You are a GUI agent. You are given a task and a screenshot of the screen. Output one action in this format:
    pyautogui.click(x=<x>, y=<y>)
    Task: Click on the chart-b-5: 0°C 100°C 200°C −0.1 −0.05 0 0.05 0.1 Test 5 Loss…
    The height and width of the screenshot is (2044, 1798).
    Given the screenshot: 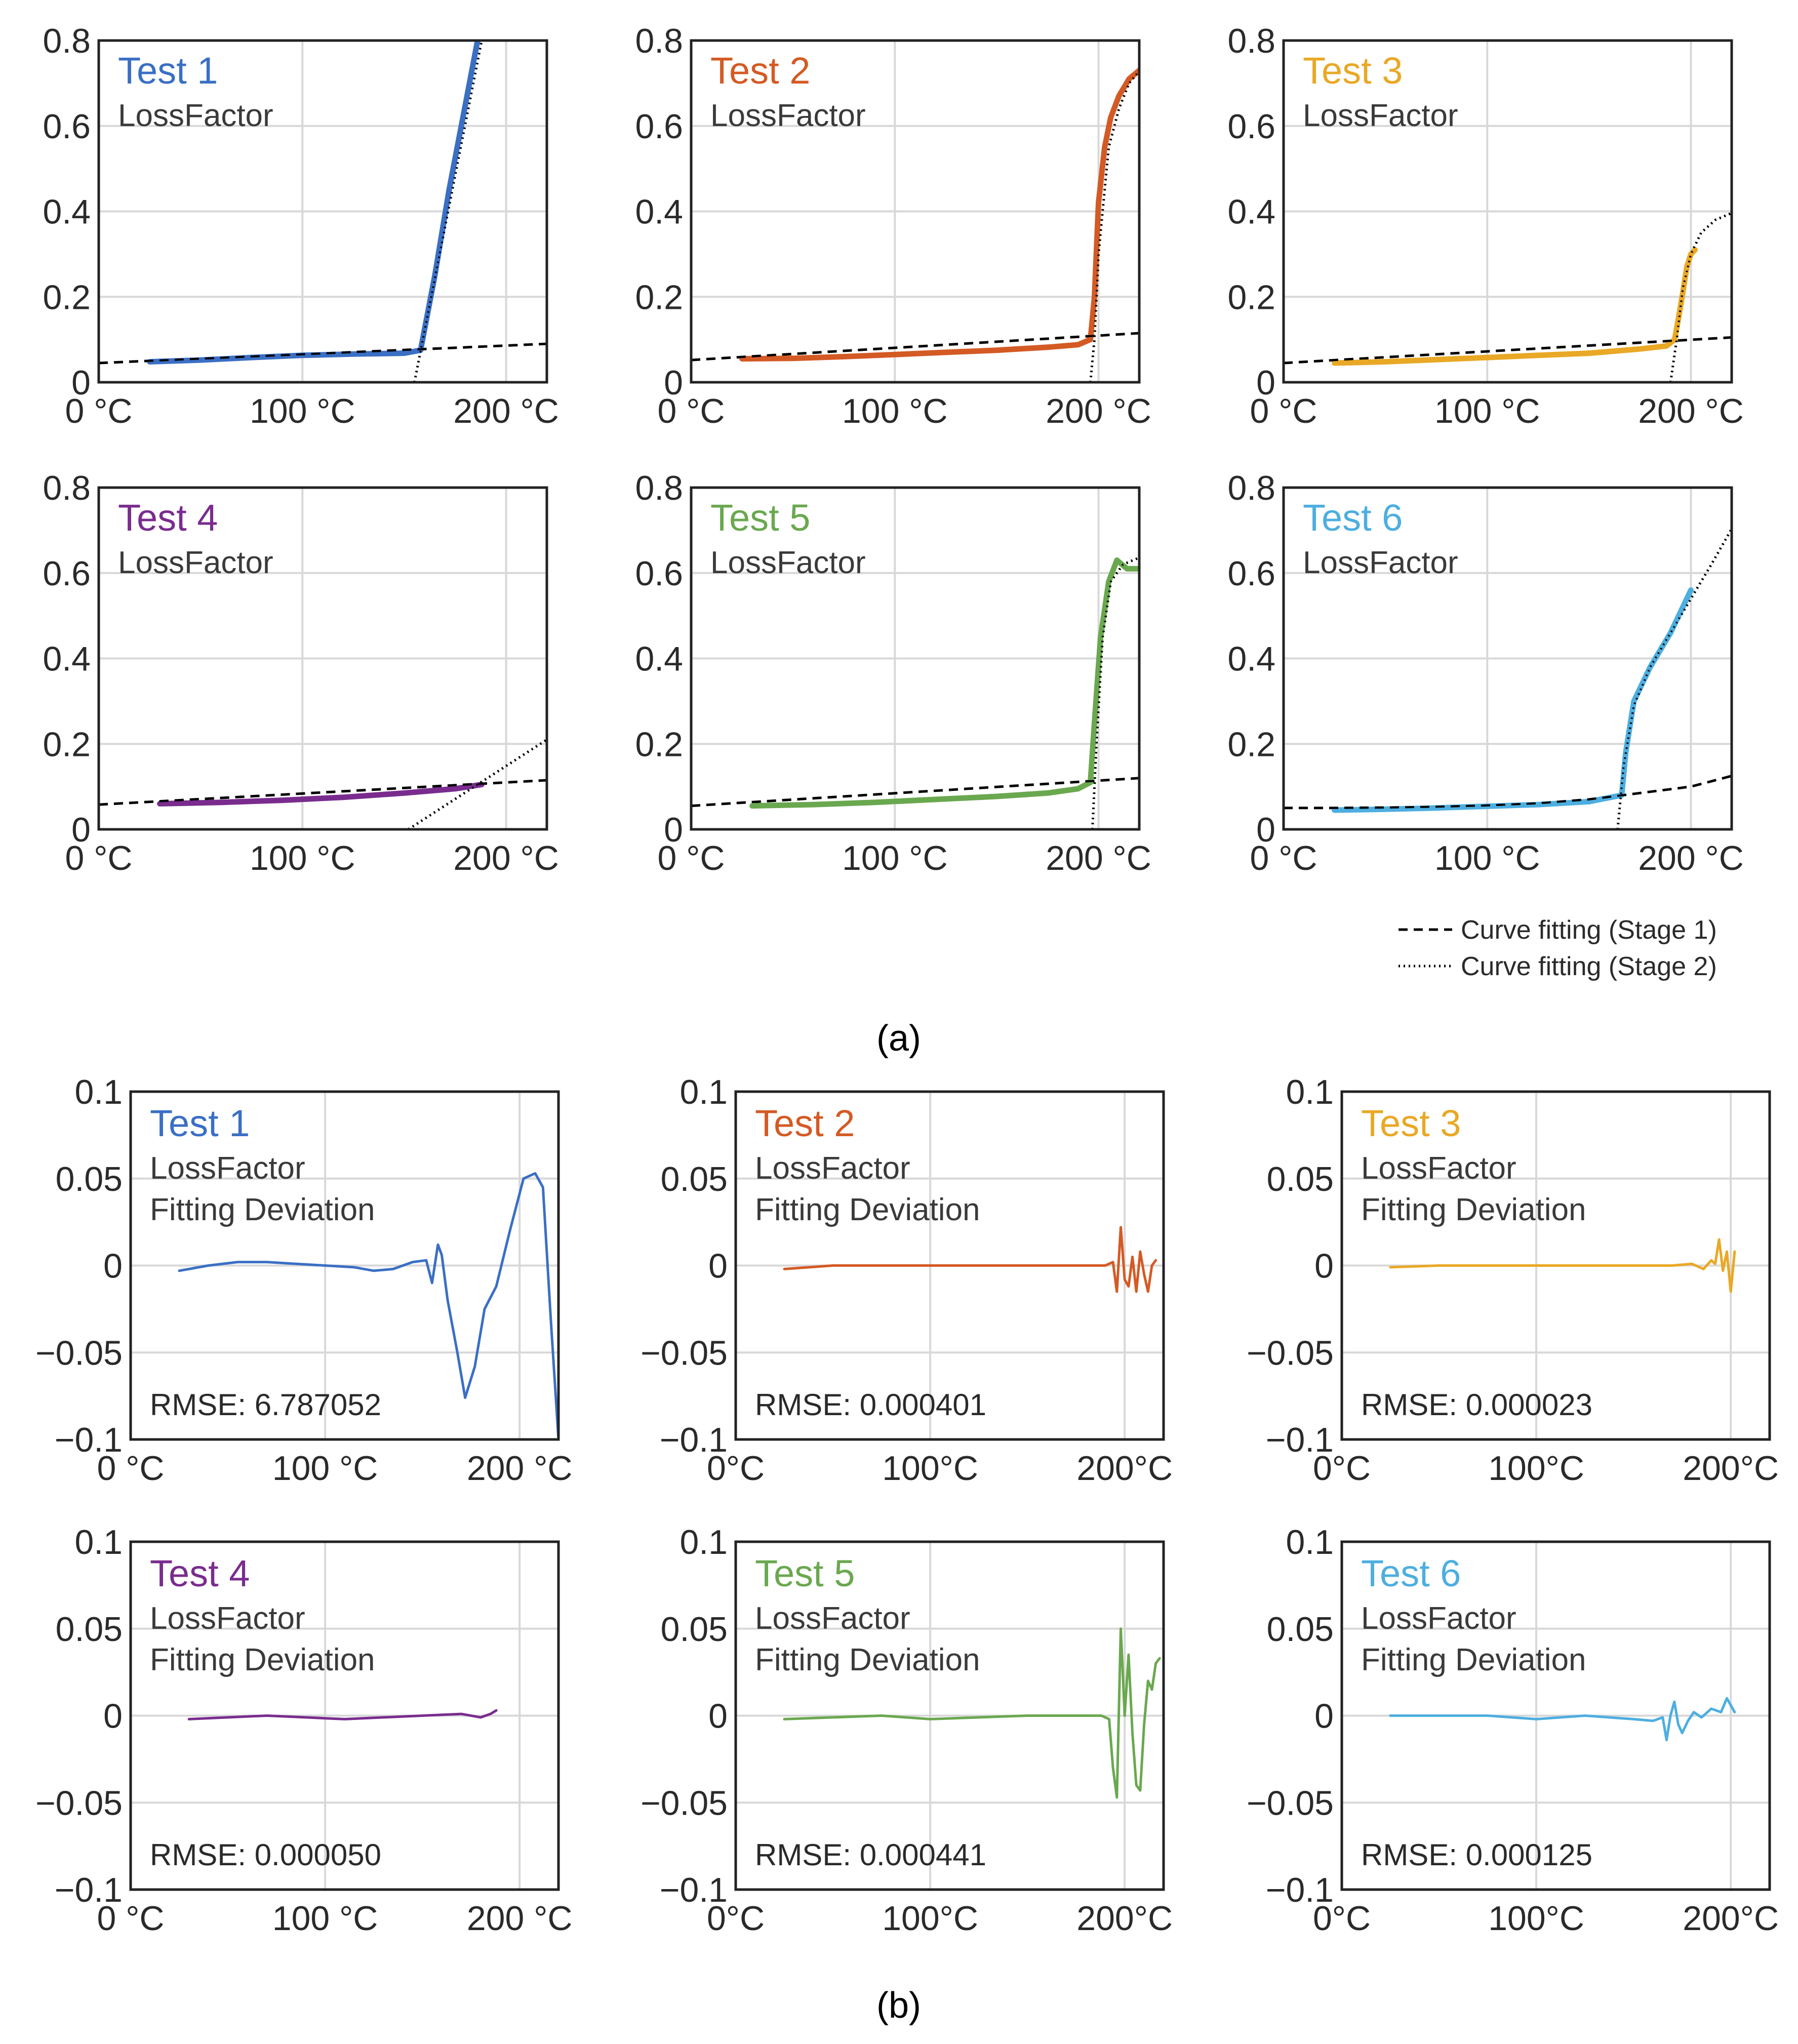 What is the action you would take?
    pyautogui.click(x=907, y=1730)
    